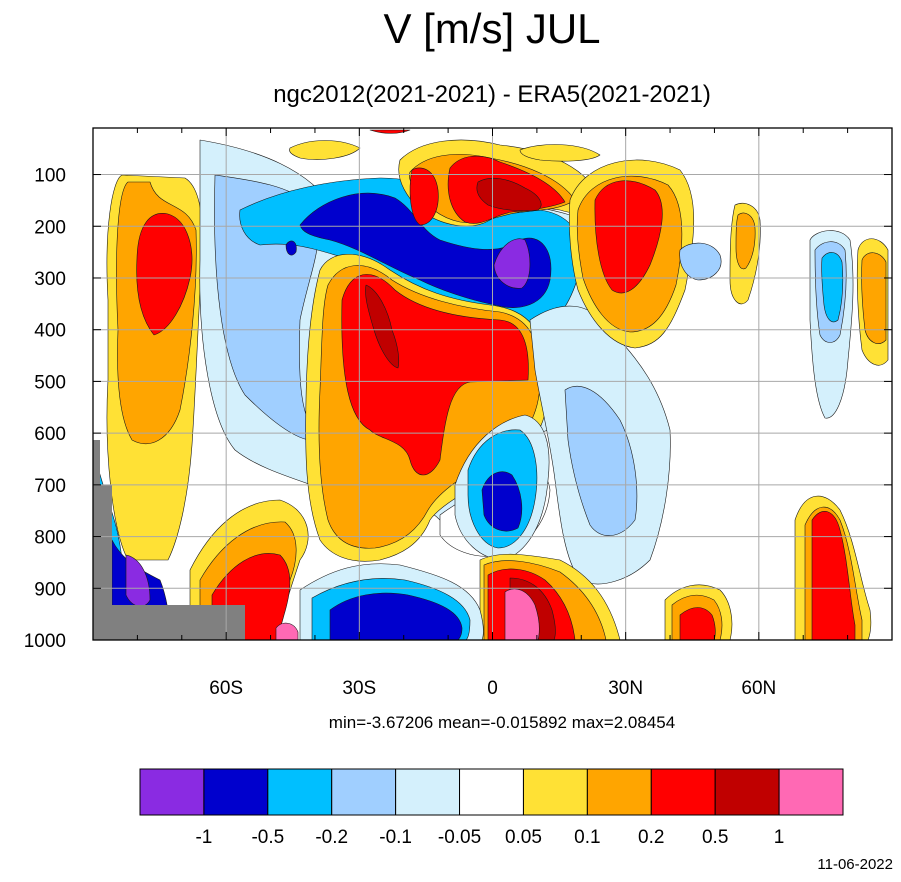 Image resolution: width=901 pixels, height=882 pixels. I want to click on y-tick-label: 800, so click(50, 538).